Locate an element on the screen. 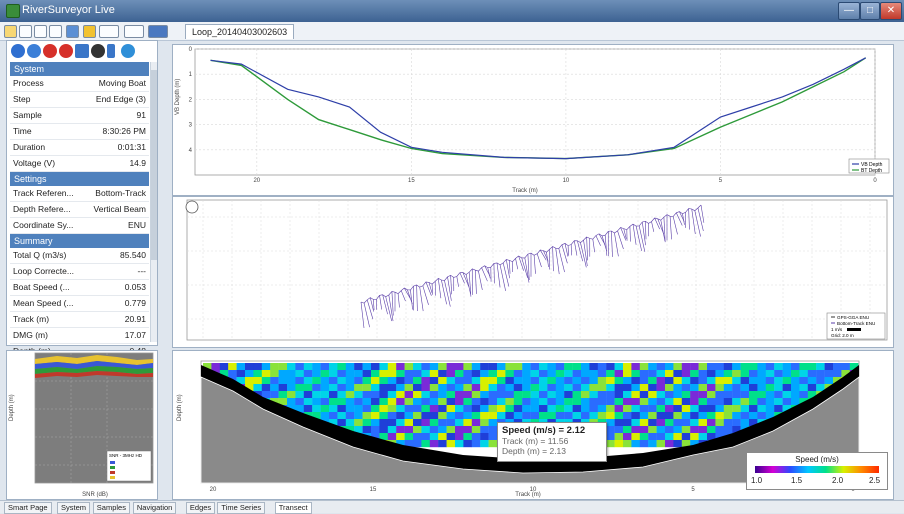 The width and height of the screenshot is (904, 514). record-icon is located at coordinates (98, 51).